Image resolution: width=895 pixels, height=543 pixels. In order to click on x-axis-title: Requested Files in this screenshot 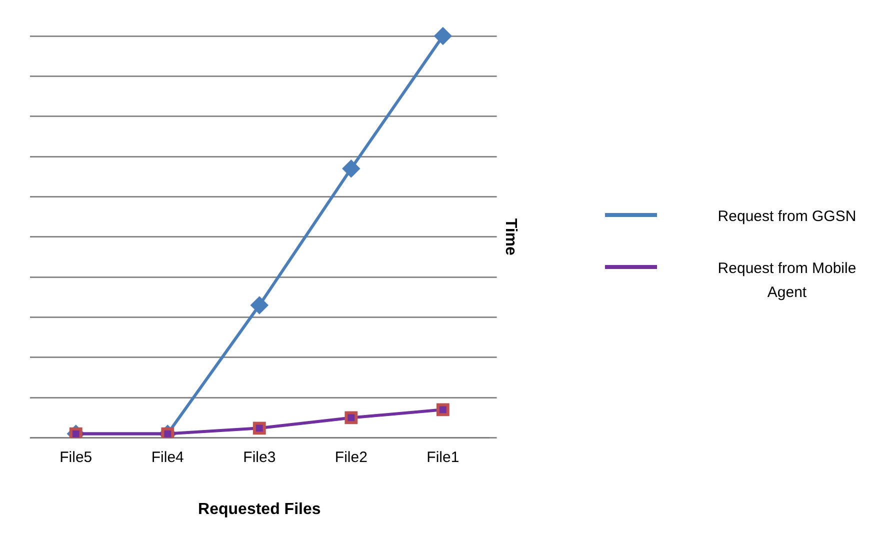, I will do `click(259, 509)`.